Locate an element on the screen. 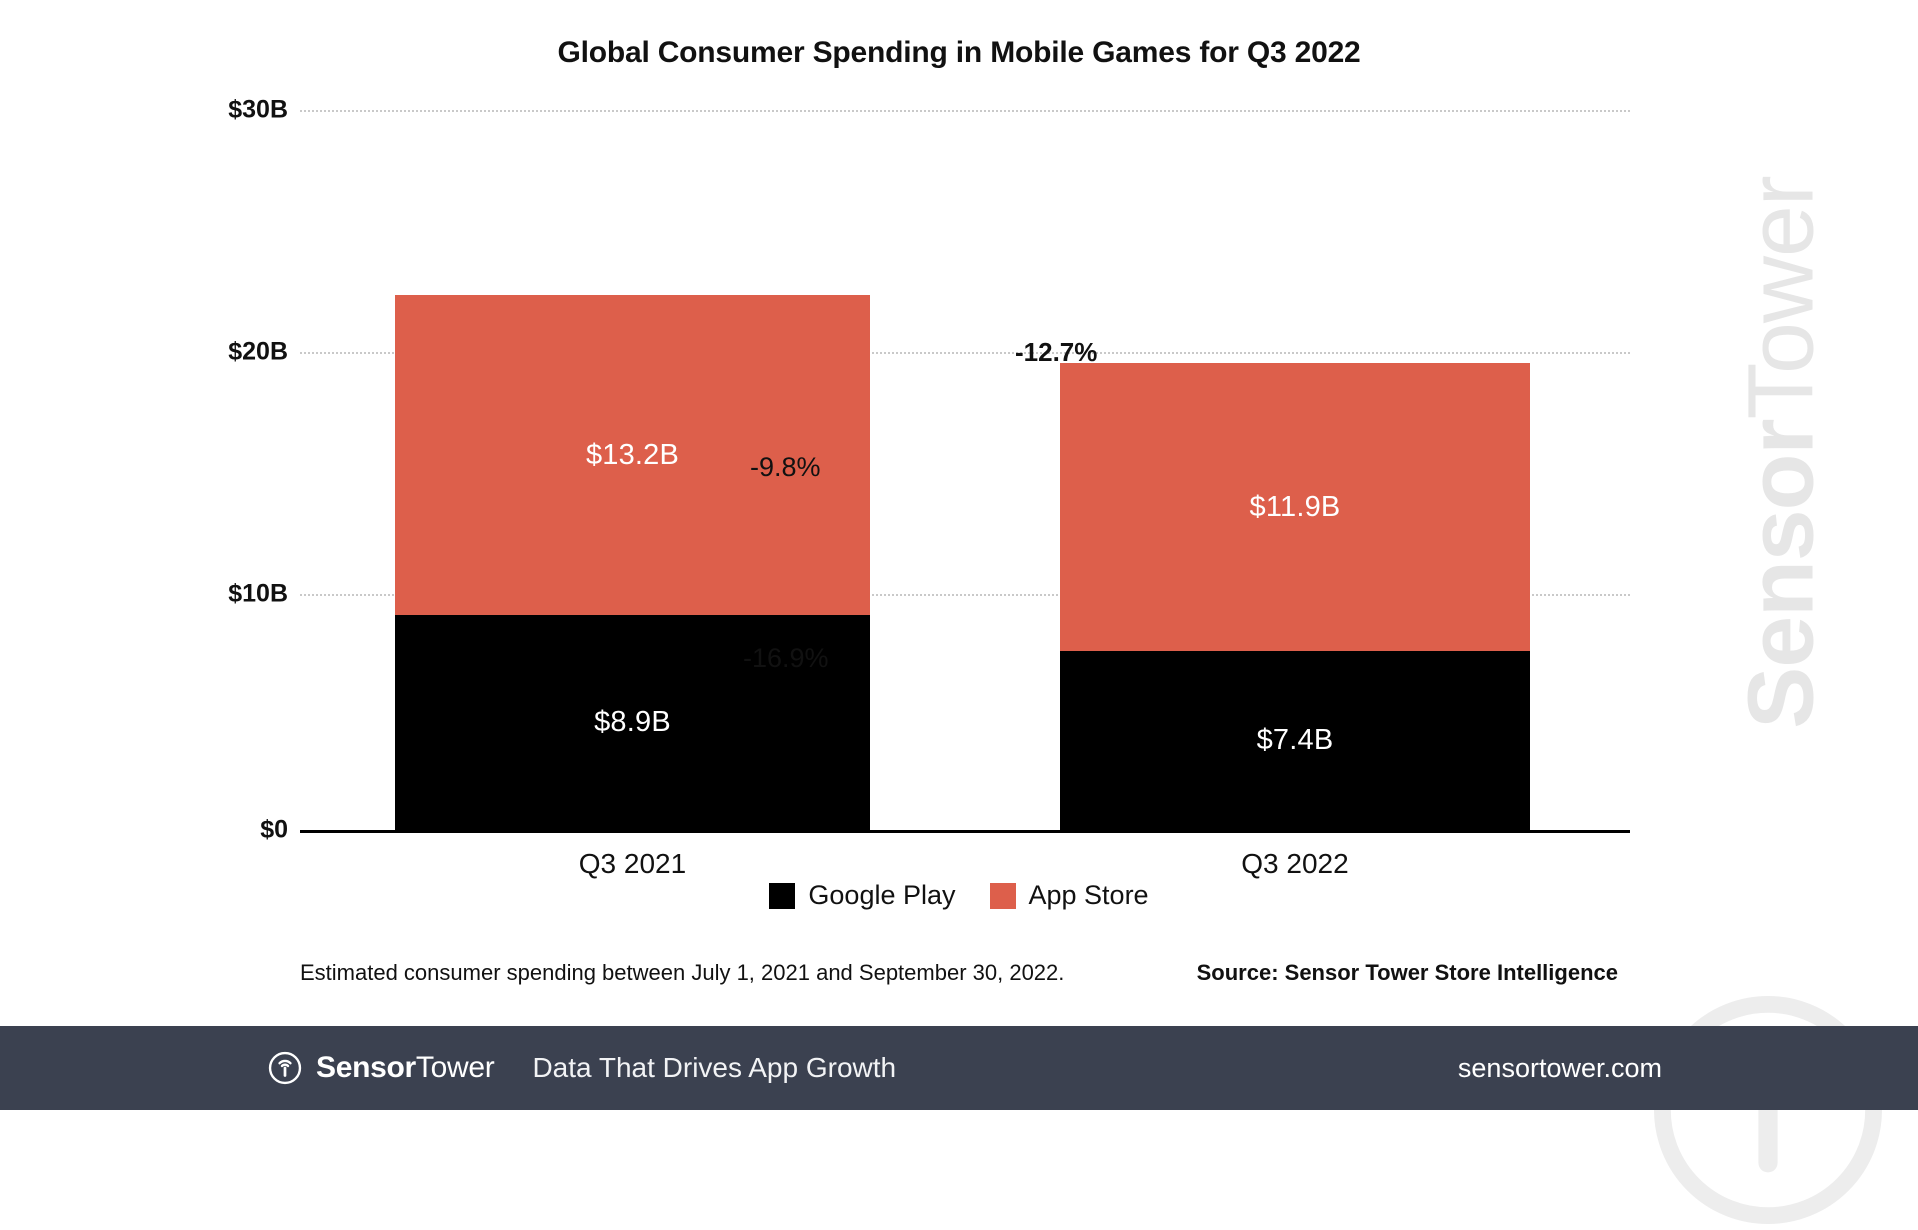 The height and width of the screenshot is (1230, 1918). bar-value-label-app-store-q3-2021: $13.2B is located at coordinates (632, 454).